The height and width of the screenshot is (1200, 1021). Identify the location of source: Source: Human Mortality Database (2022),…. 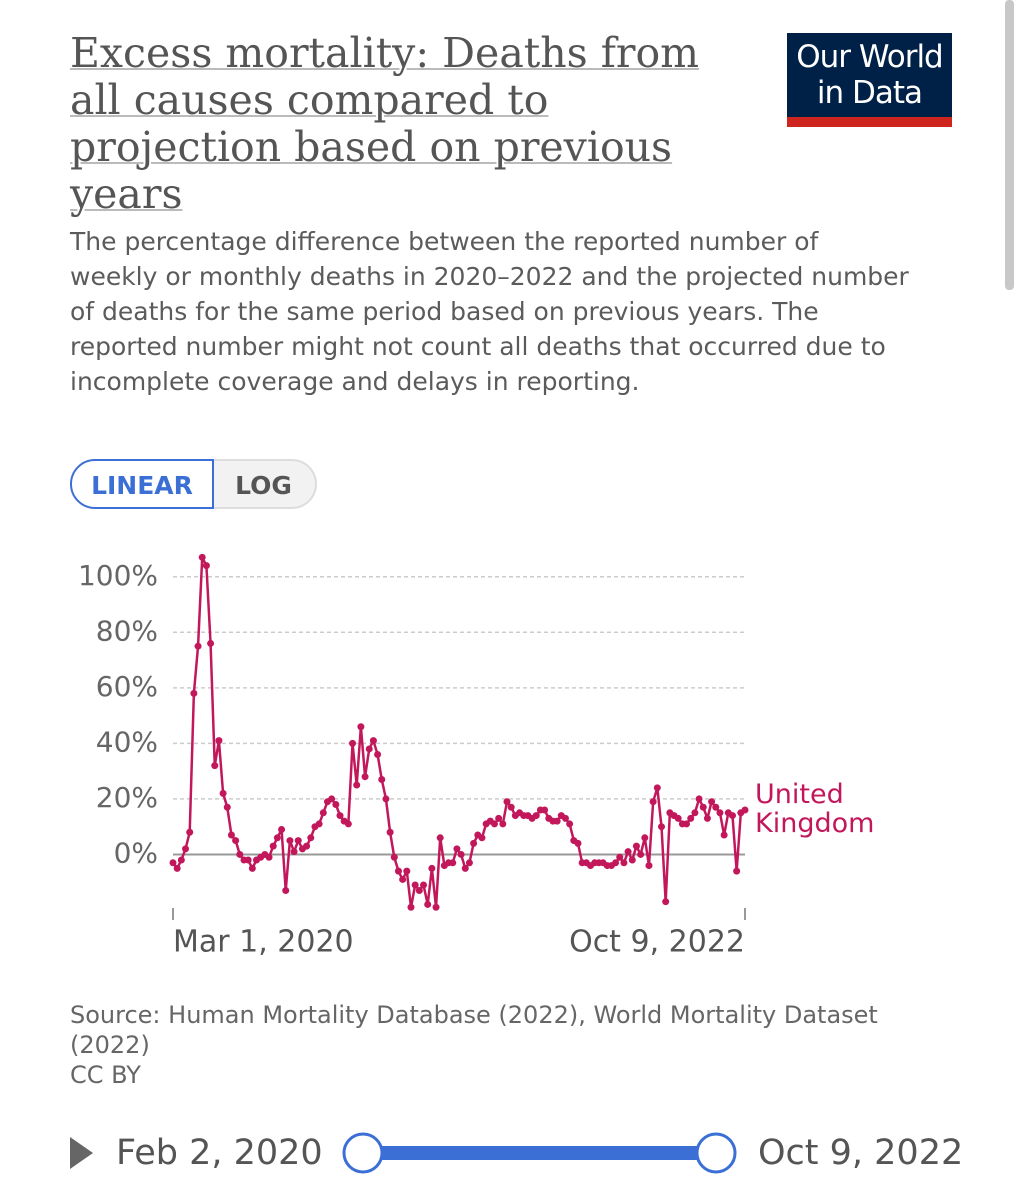
(474, 1030).